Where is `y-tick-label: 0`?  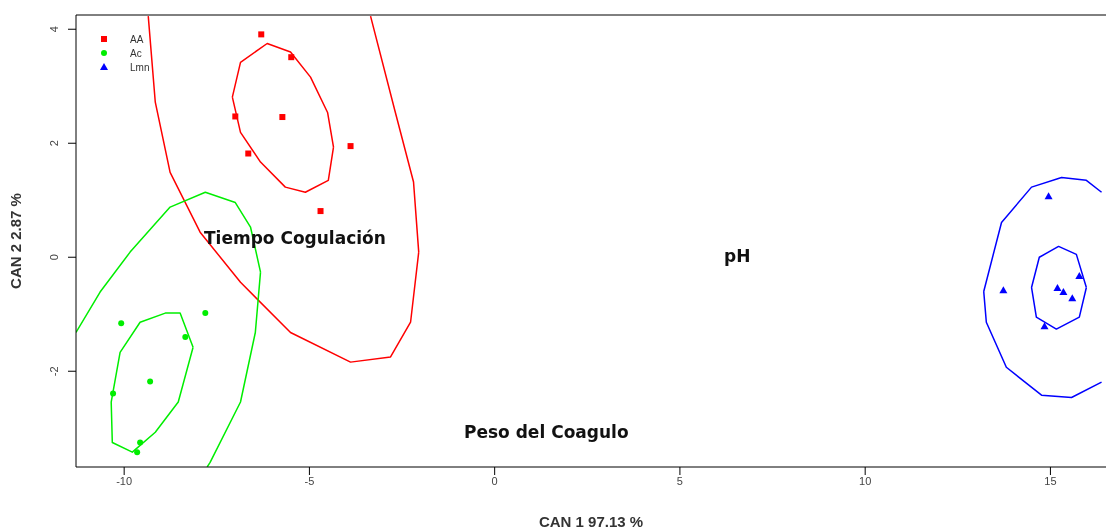 y-tick-label: 0 is located at coordinates (54, 257).